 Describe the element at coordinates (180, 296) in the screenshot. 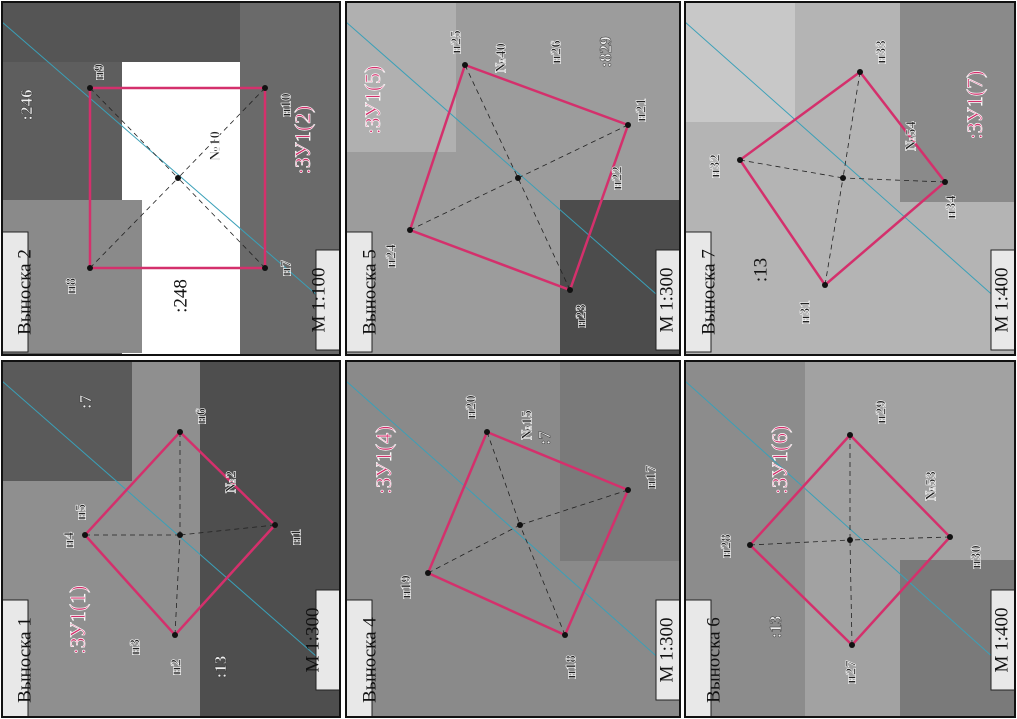

I see `point-label: :248` at that location.